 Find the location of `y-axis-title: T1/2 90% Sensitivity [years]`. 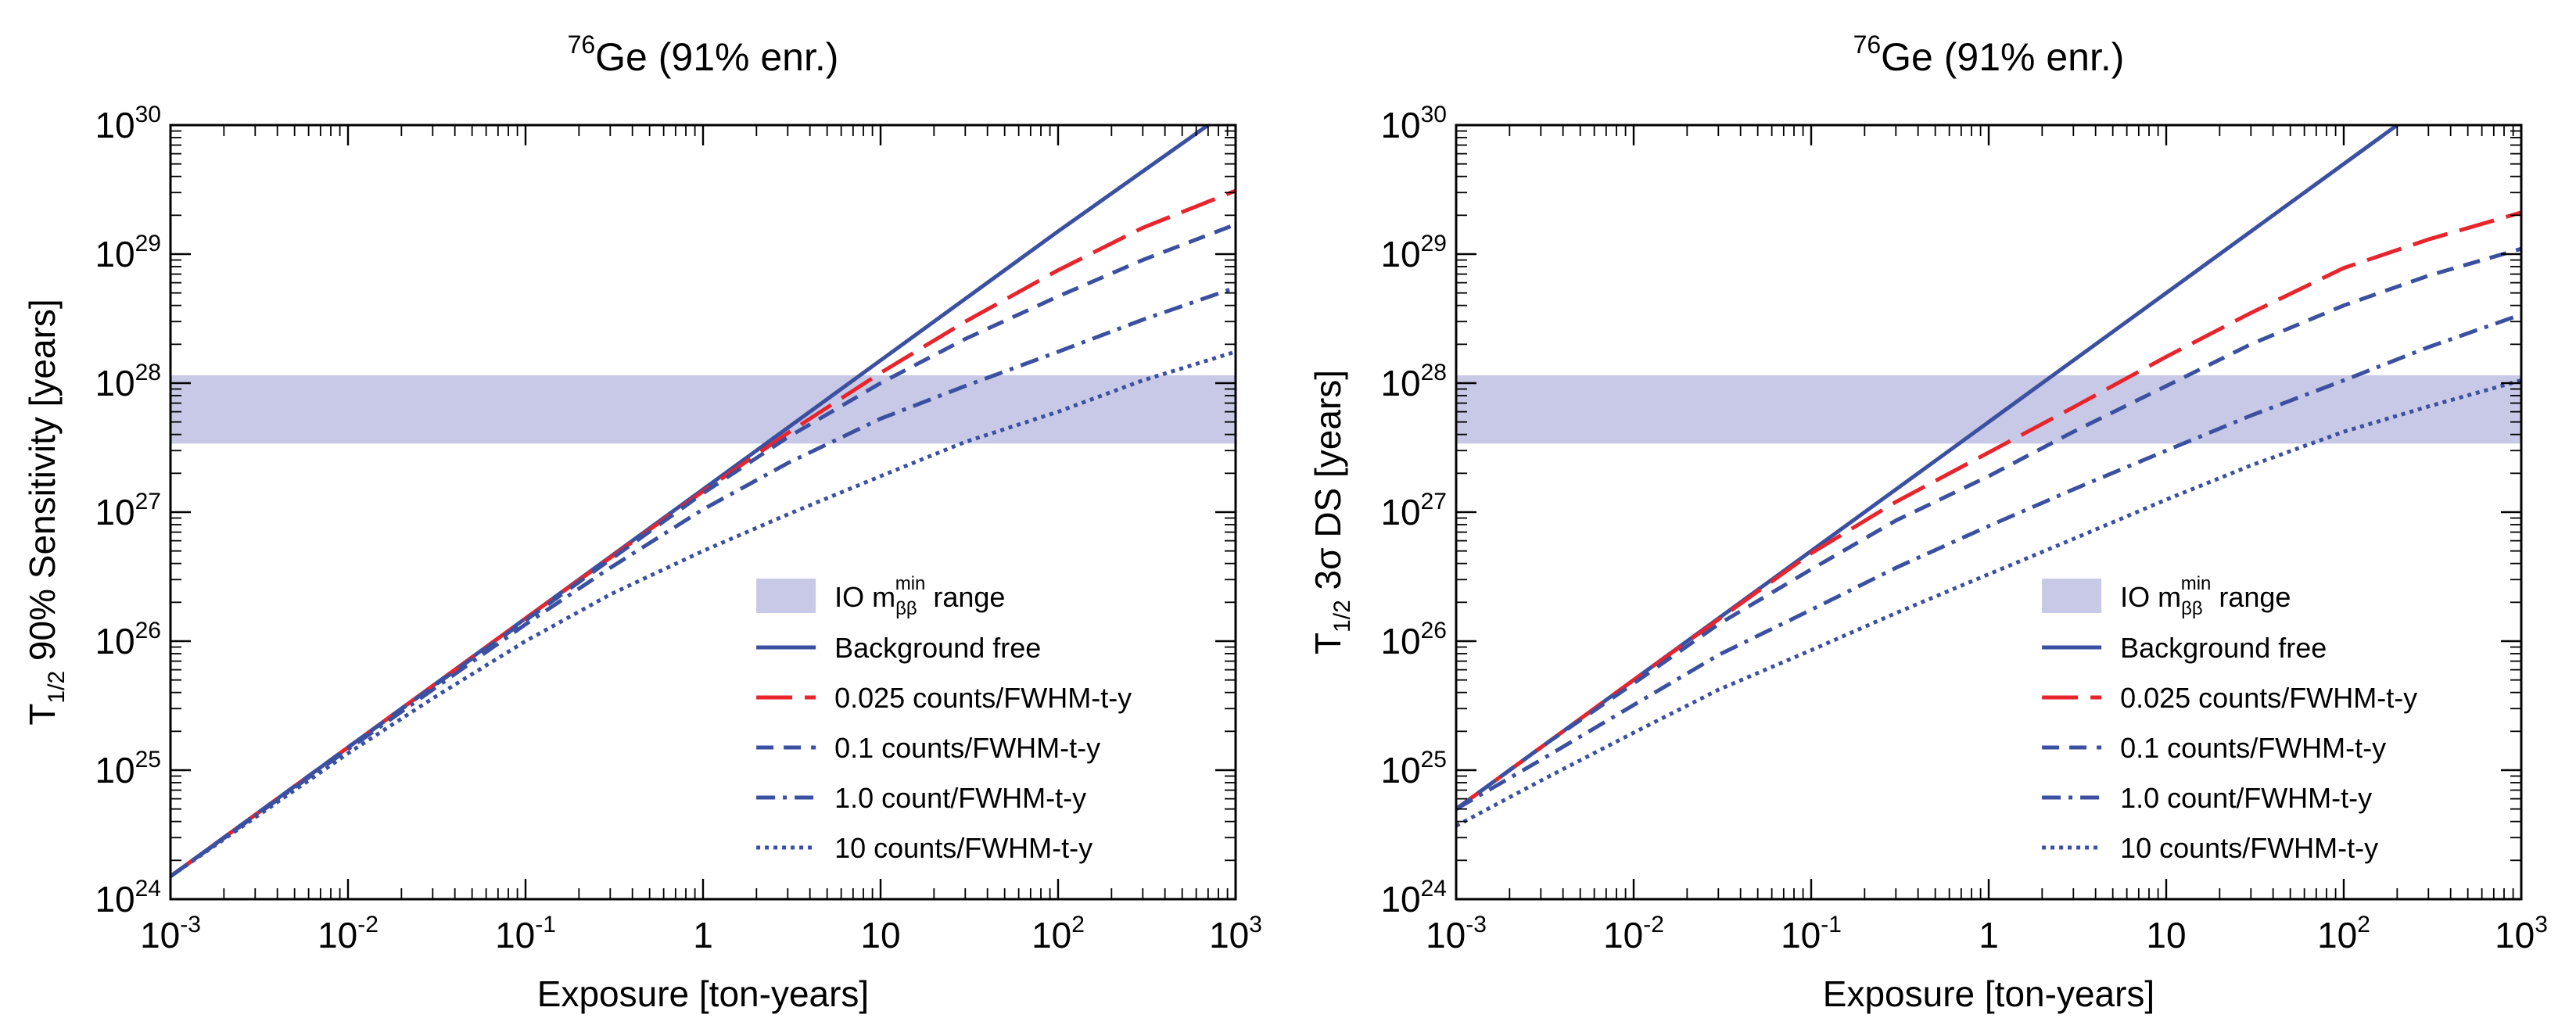

y-axis-title: T1/2 90% Sensitivity [years] is located at coordinates (46, 512).